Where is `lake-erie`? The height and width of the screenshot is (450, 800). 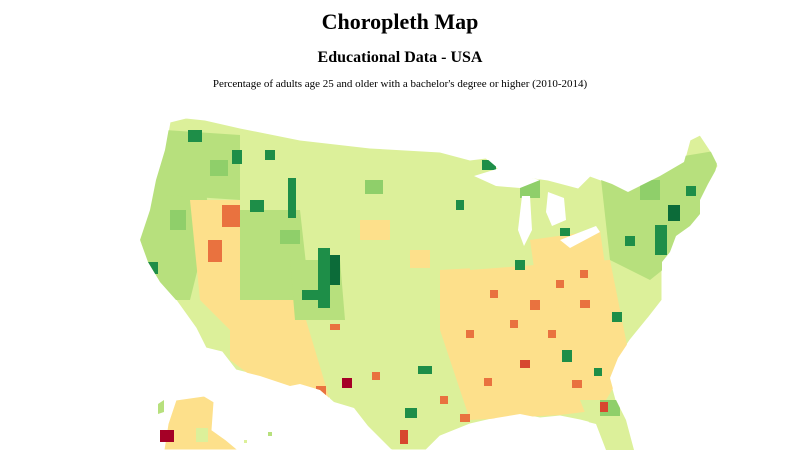
lake-erie is located at coordinates (580, 237).